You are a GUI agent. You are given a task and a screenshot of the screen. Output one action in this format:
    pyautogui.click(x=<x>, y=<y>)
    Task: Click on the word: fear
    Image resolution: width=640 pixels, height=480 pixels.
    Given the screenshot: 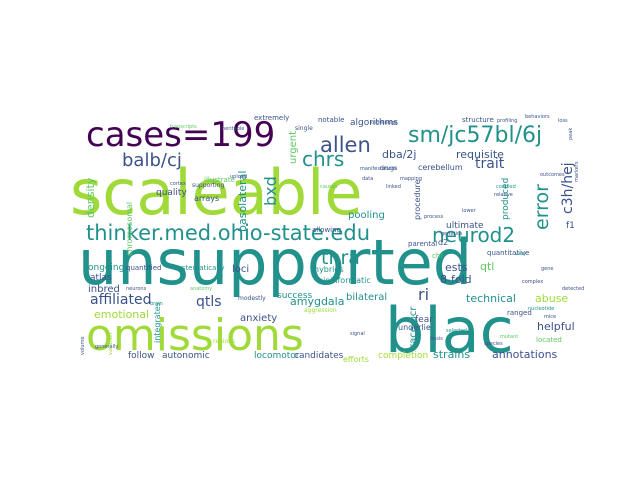 What is the action you would take?
    pyautogui.click(x=424, y=320)
    